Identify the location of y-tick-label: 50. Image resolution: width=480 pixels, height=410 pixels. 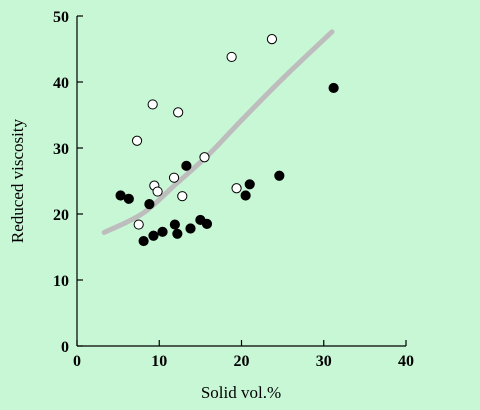
(61, 17).